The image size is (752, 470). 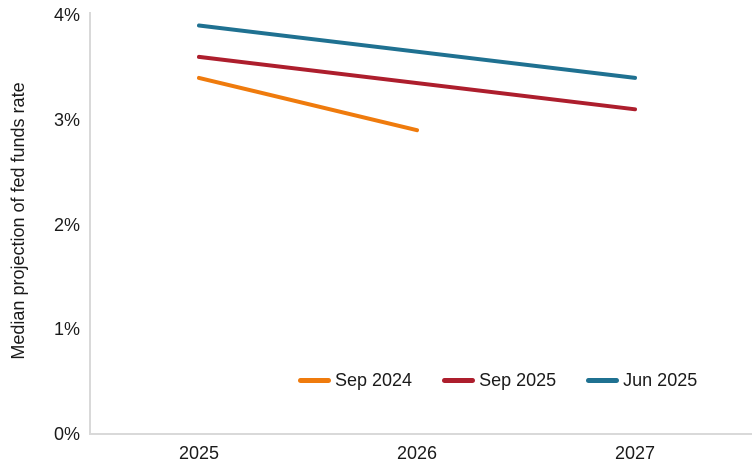 What do you see at coordinates (660, 380) in the screenshot?
I see `legend-label: Jun 2025` at bounding box center [660, 380].